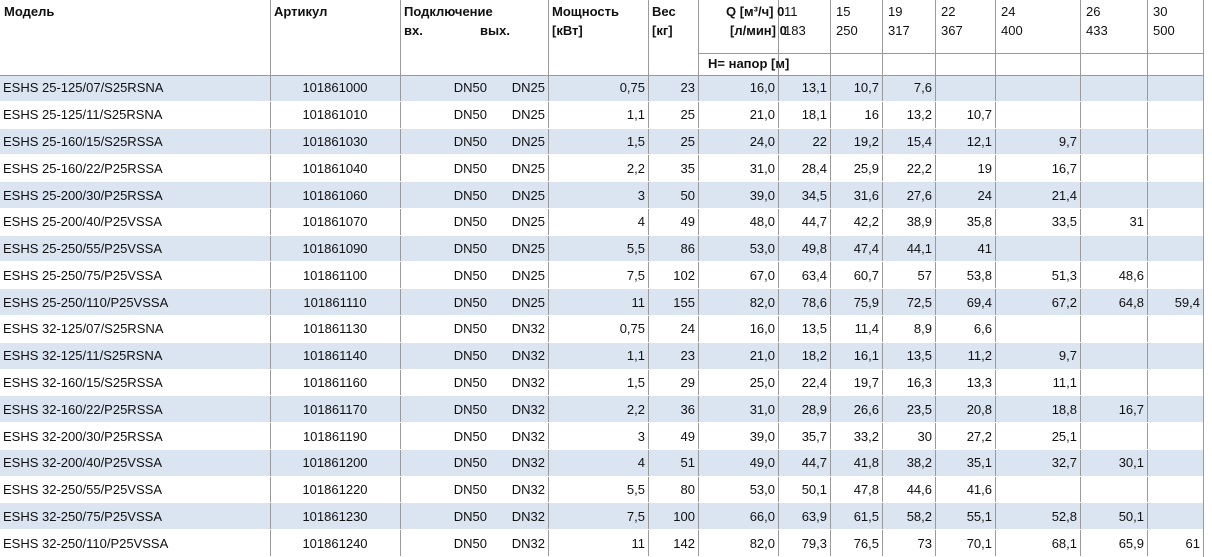 This screenshot has width=1212, height=557. Describe the element at coordinates (687, 356) in the screenshot. I see `table-cell: 23` at that location.